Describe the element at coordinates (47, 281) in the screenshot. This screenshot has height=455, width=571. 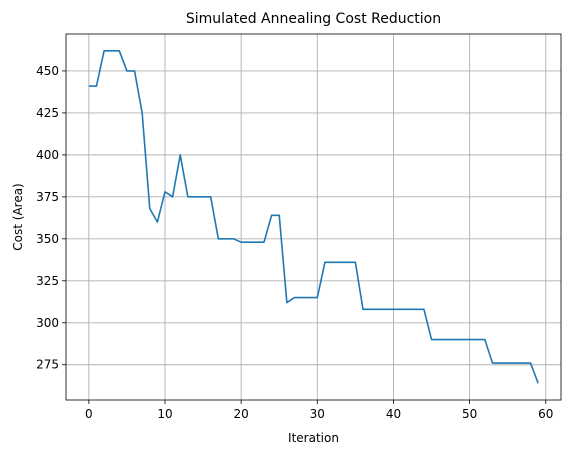
I see `y-tick-label: 325` at that location.